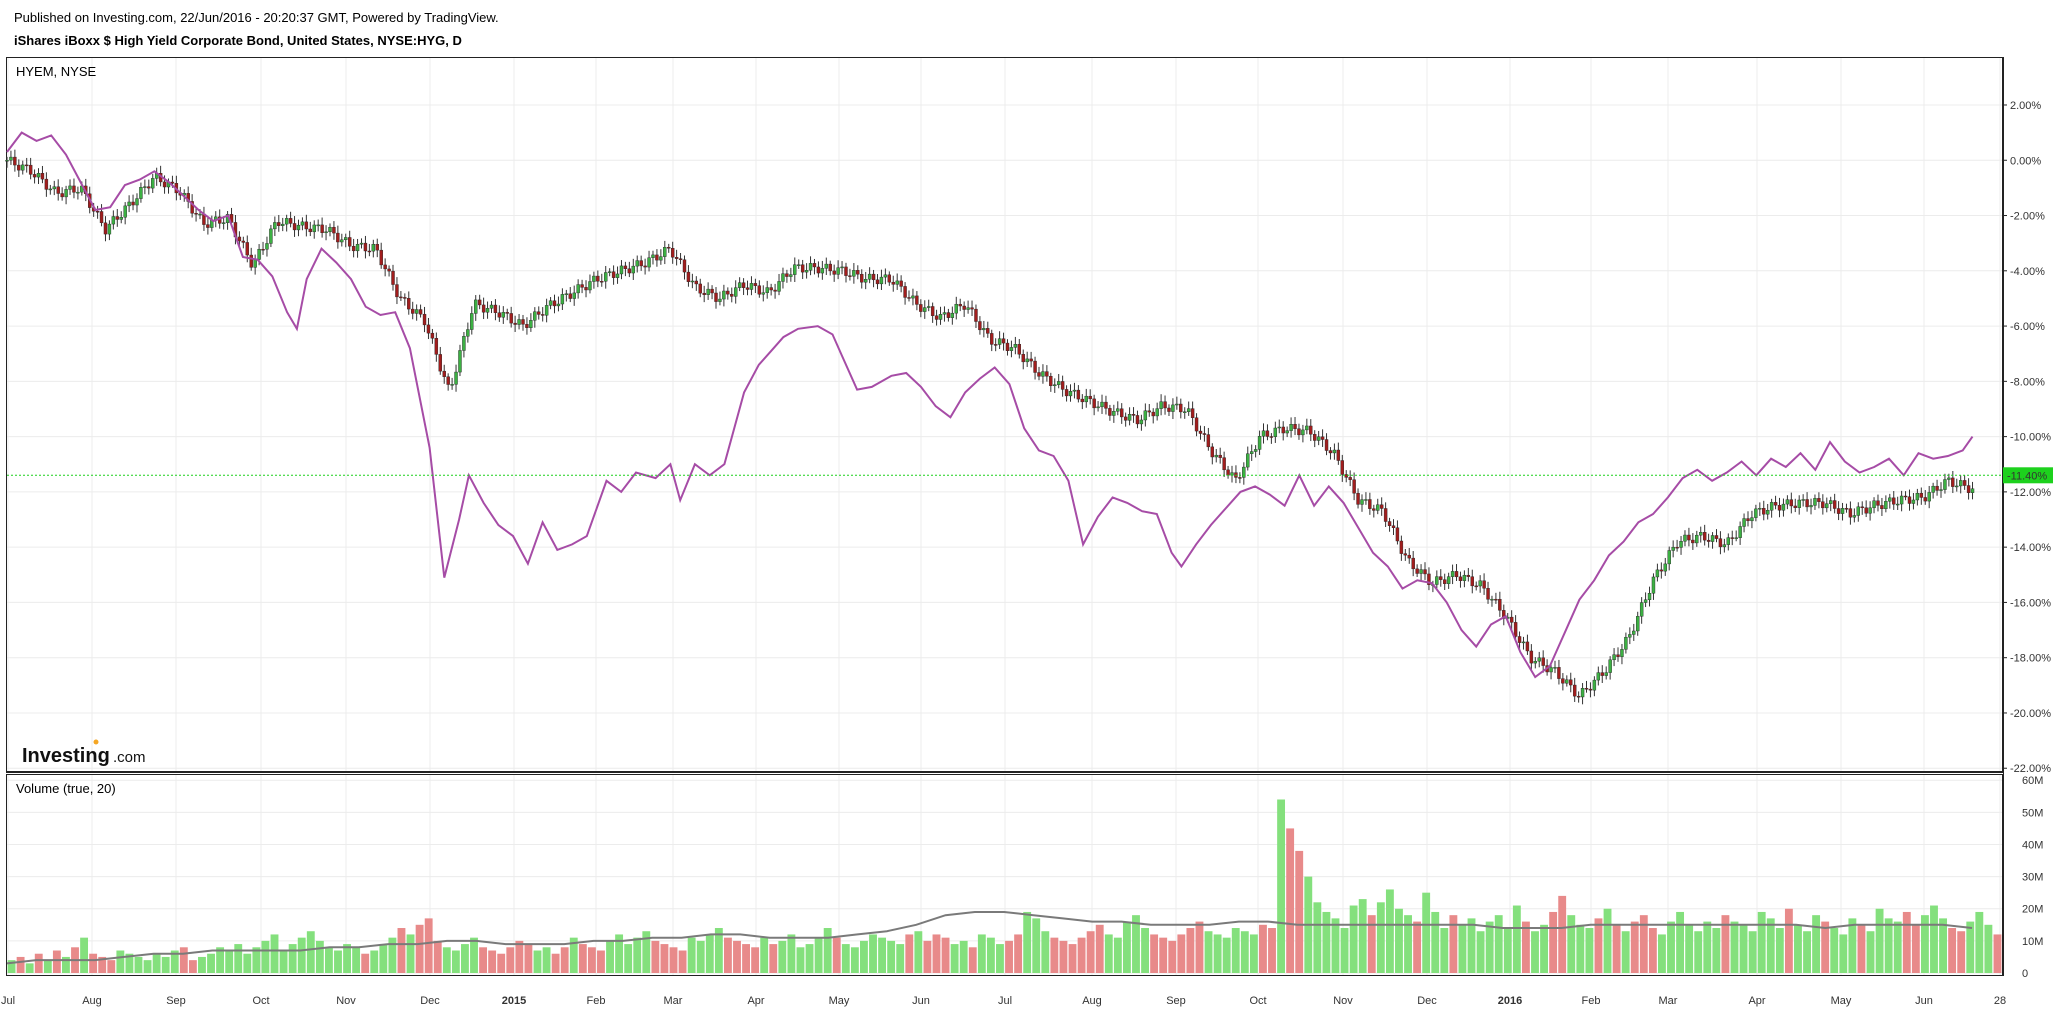 Image resolution: width=2061 pixels, height=1013 pixels. I want to click on y-tick-label: -8.00%, so click(2027, 382).